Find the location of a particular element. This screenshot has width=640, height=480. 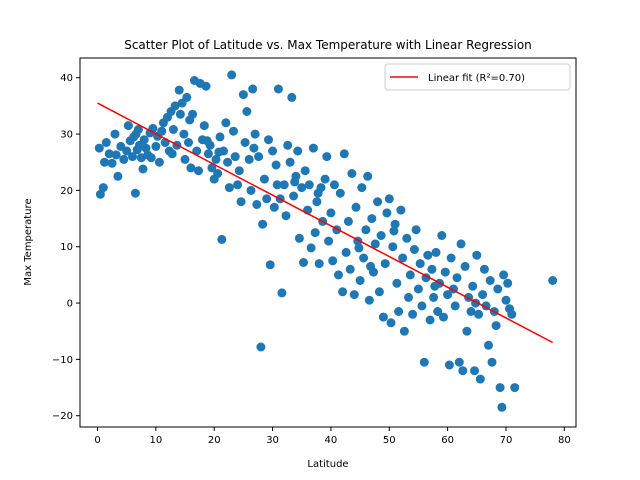

x-tick-label: 50 is located at coordinates (389, 440).